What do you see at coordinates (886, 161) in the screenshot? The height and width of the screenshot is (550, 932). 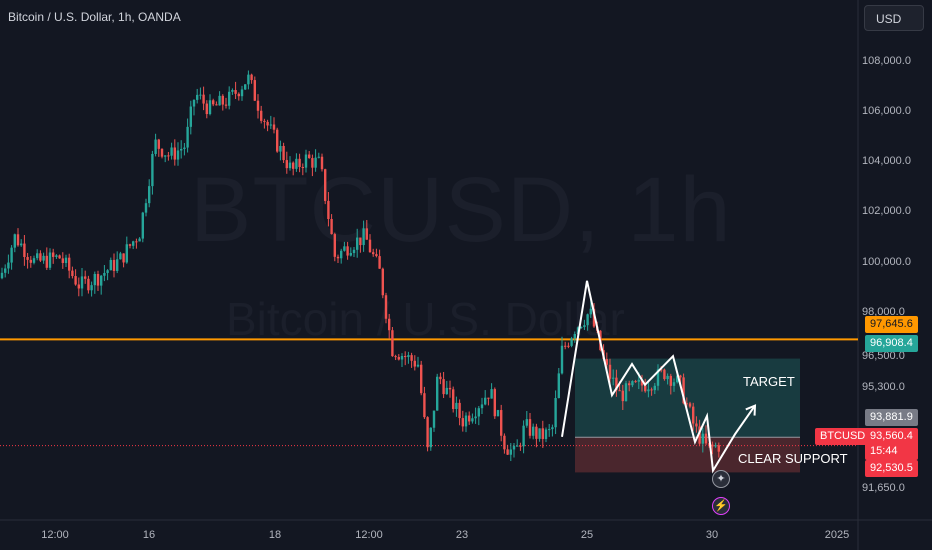 I see `y-tick: 104,000.0` at bounding box center [886, 161].